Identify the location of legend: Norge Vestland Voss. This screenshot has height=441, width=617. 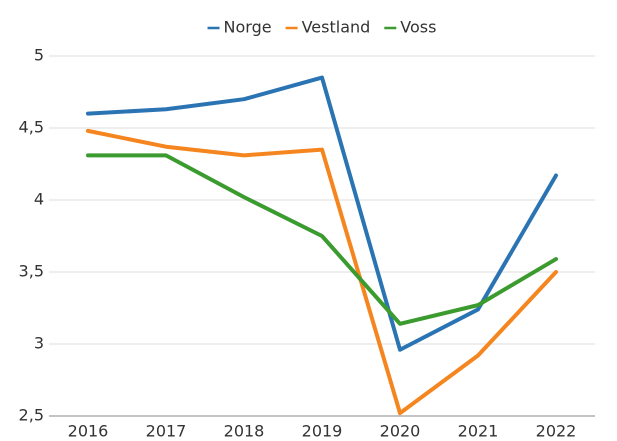
(321, 27).